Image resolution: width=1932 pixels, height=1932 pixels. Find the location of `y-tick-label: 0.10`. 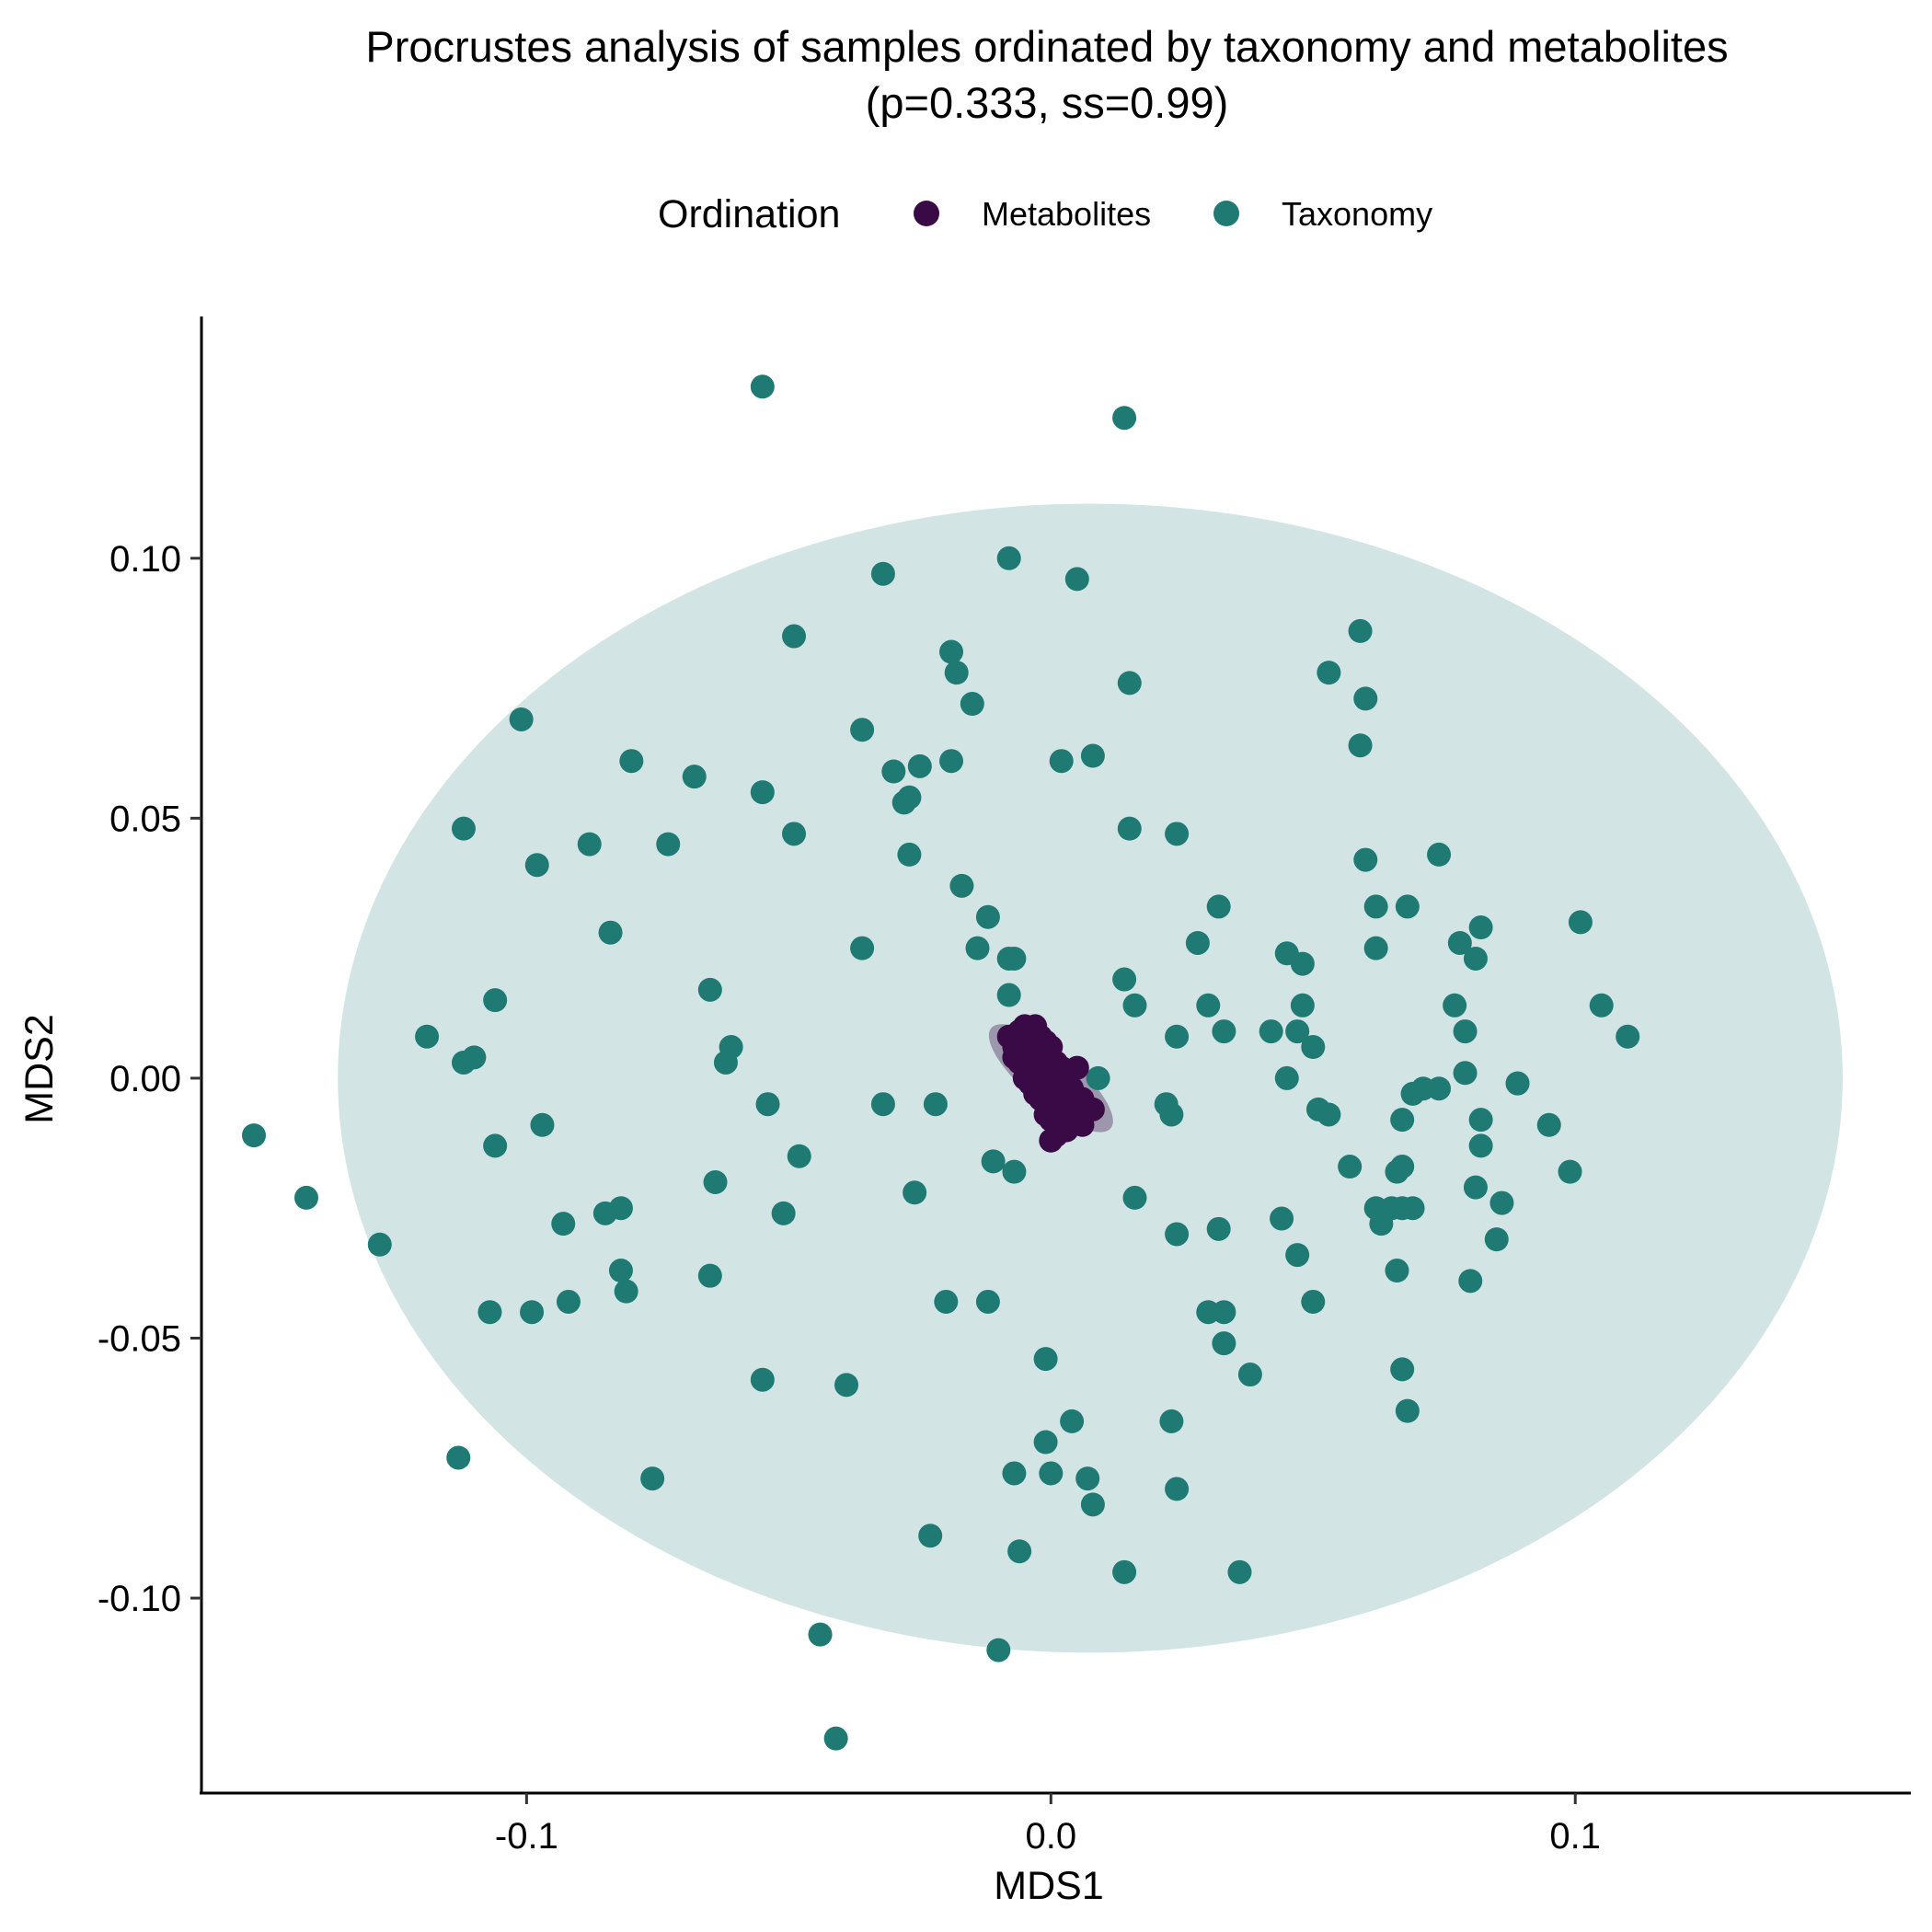

y-tick-label: 0.10 is located at coordinates (145, 559).